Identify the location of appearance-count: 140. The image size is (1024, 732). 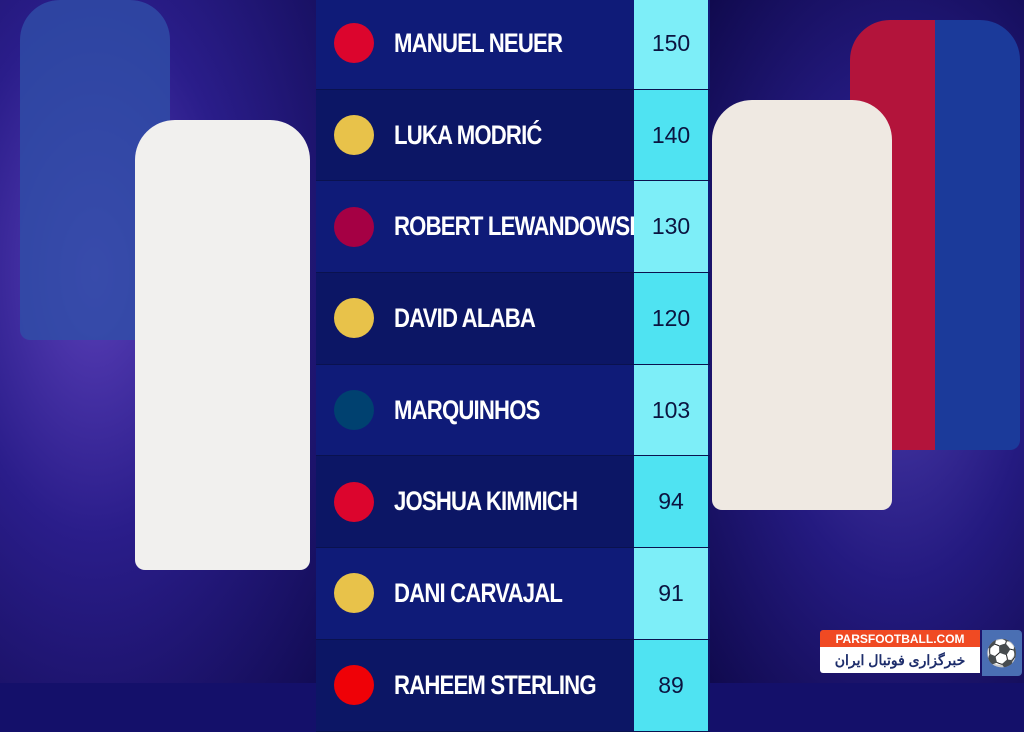
(671, 135).